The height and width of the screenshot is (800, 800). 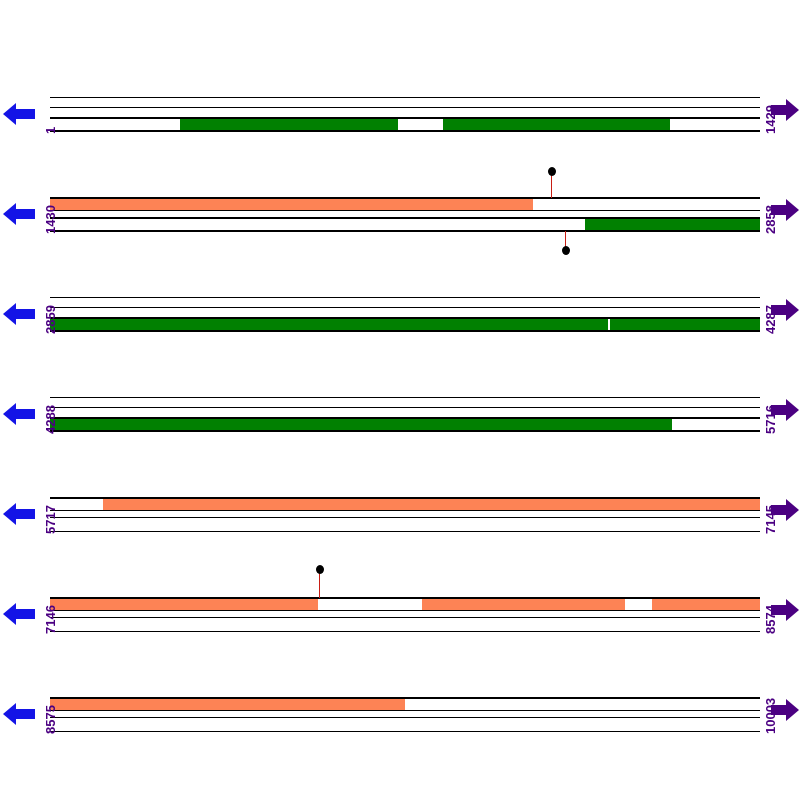 I want to click on coordinate-label-start: 8575, so click(x=50, y=719).